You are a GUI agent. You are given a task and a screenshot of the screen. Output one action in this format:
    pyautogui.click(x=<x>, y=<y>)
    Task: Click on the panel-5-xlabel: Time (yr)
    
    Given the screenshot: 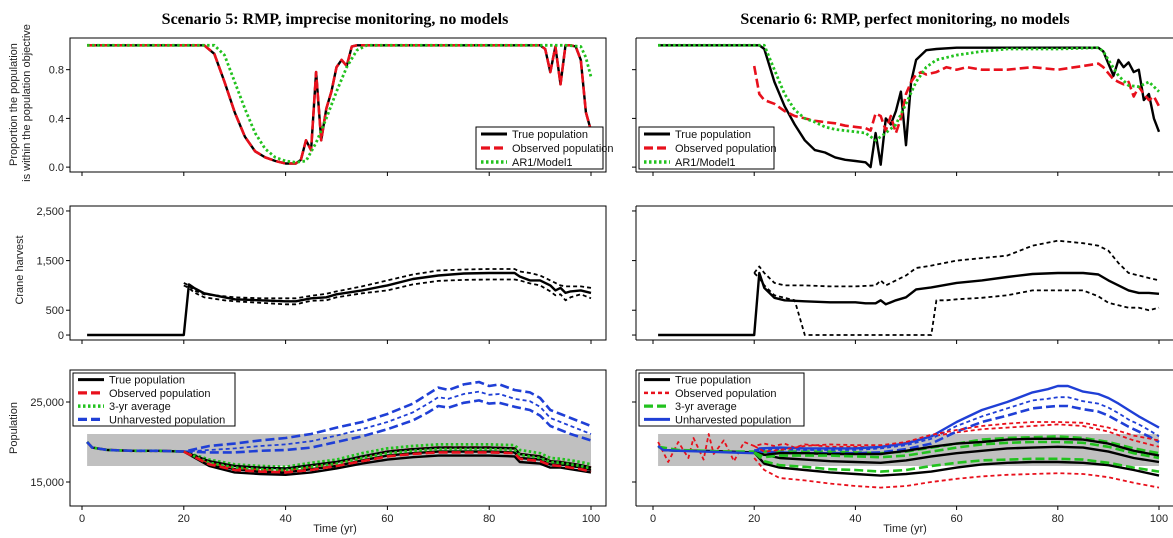 What is the action you would take?
    pyautogui.click(x=335, y=529)
    